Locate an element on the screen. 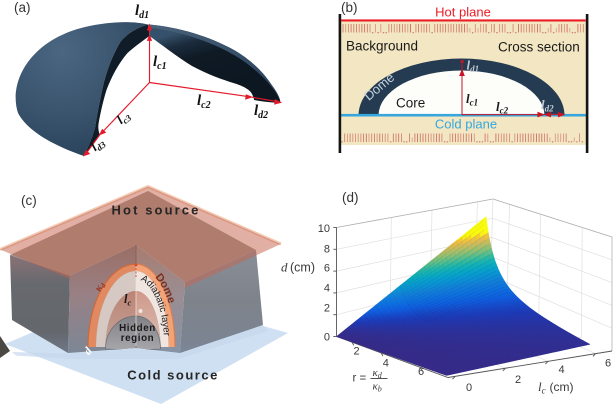 The height and width of the screenshot is (410, 615). svg-text: κb is located at coordinates (377, 387).